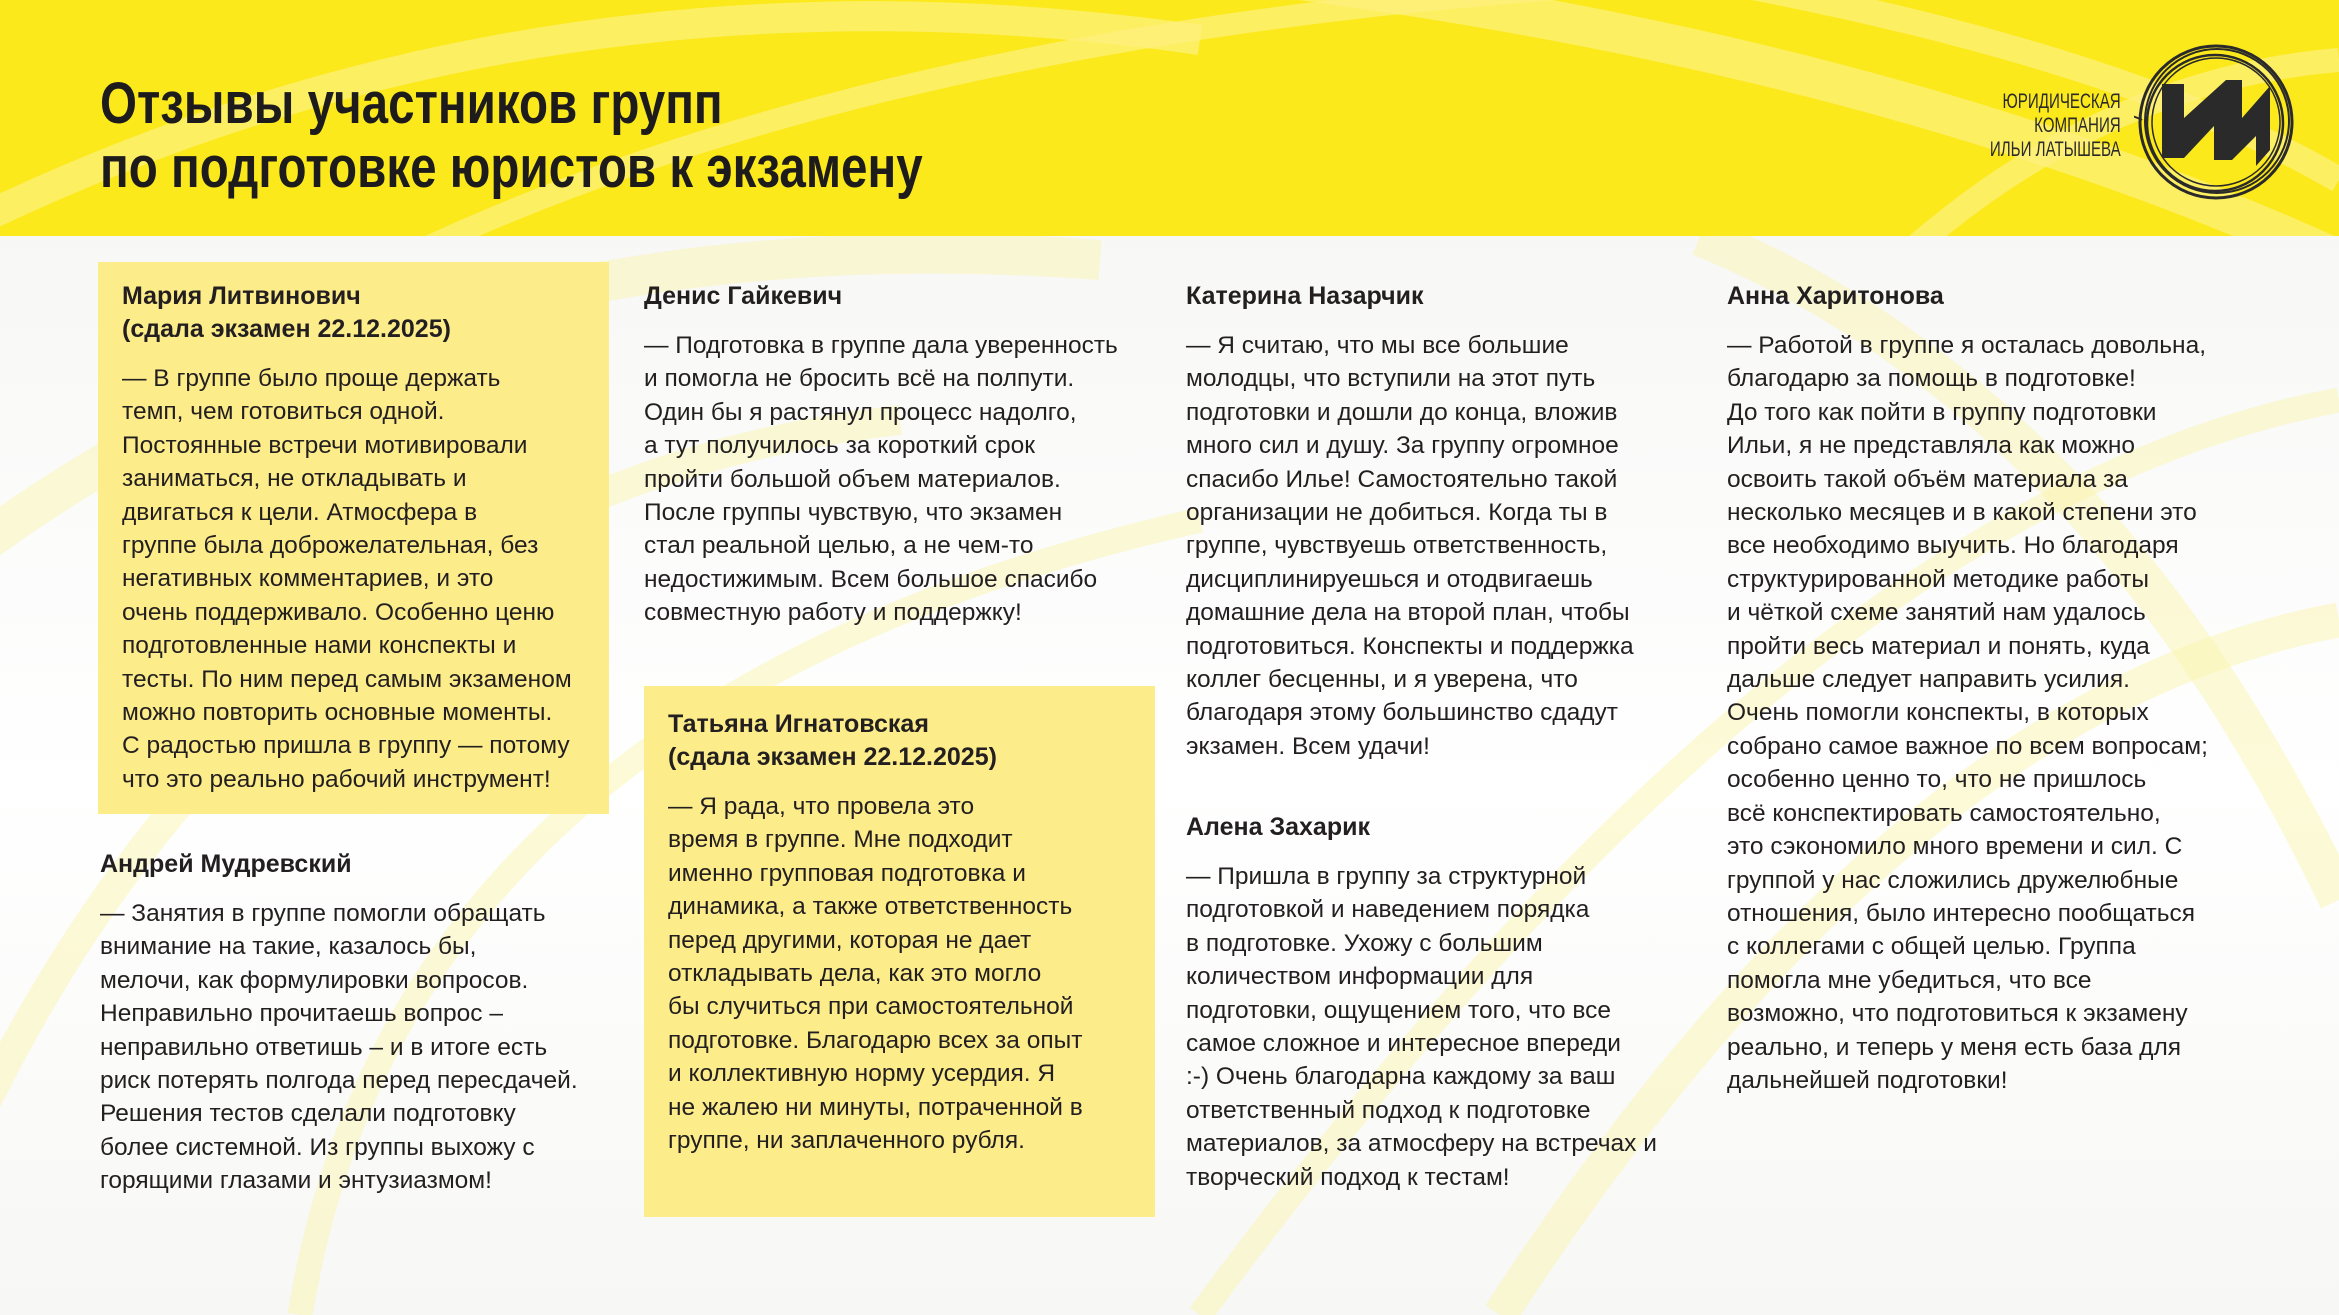 Image resolution: width=2339 pixels, height=1315 pixels. Describe the element at coordinates (1953, 880) in the screenshot. I see `review-text-line: группой у нас сложились дружелюбные` at that location.